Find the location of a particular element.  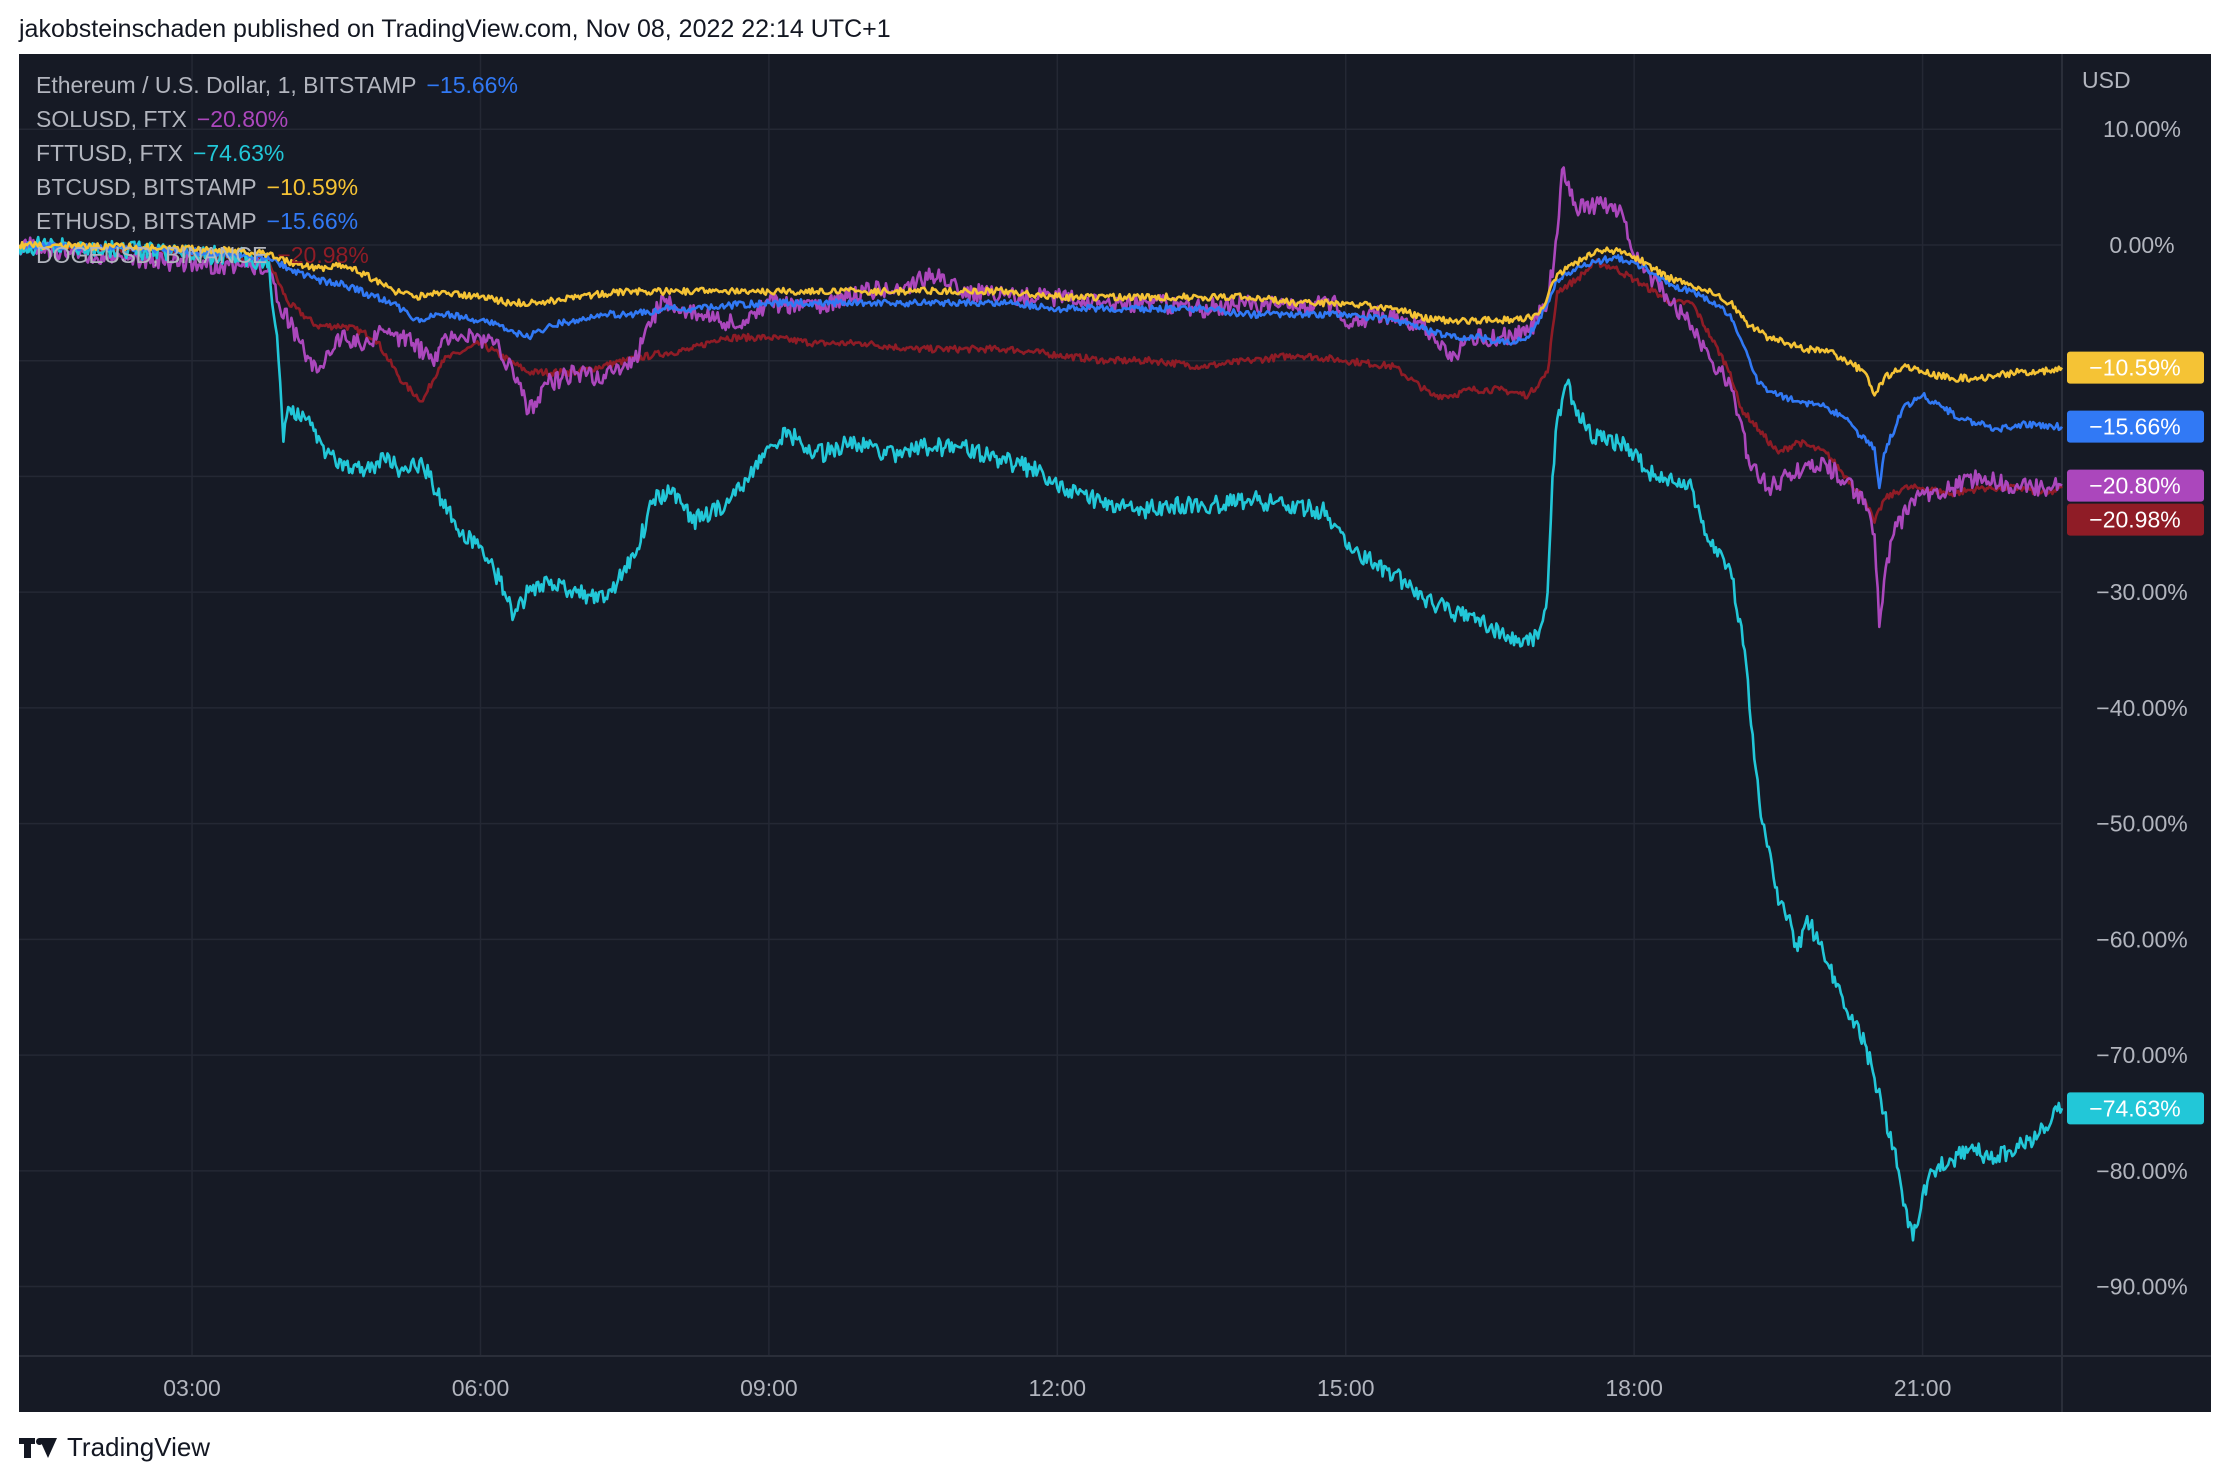

last-value-text: −20.80% is located at coordinates (2134, 486).